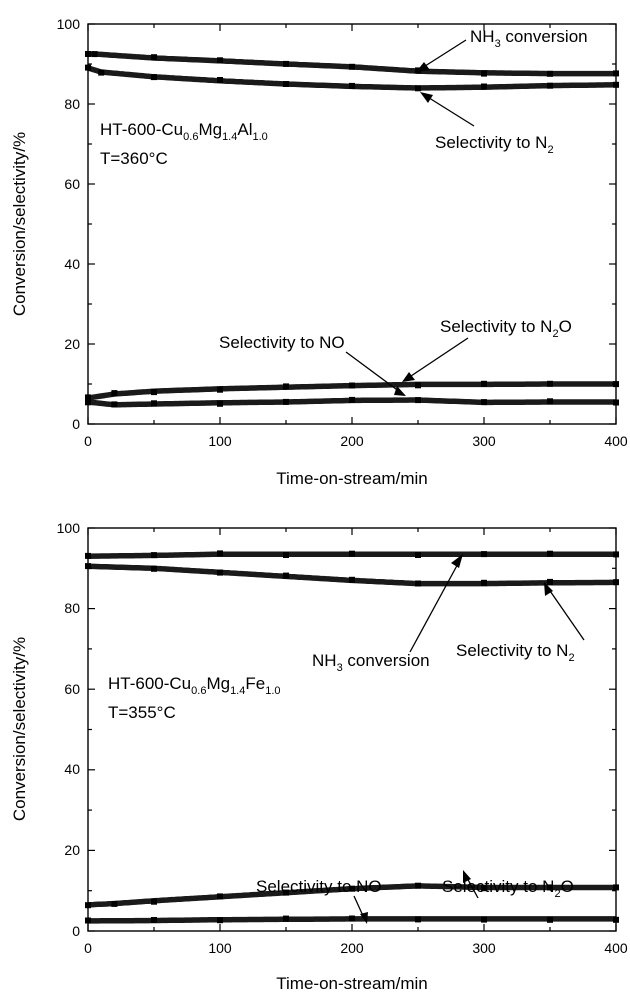 This screenshot has width=630, height=995. I want to click on top-no-arrowhead, so click(400, 391).